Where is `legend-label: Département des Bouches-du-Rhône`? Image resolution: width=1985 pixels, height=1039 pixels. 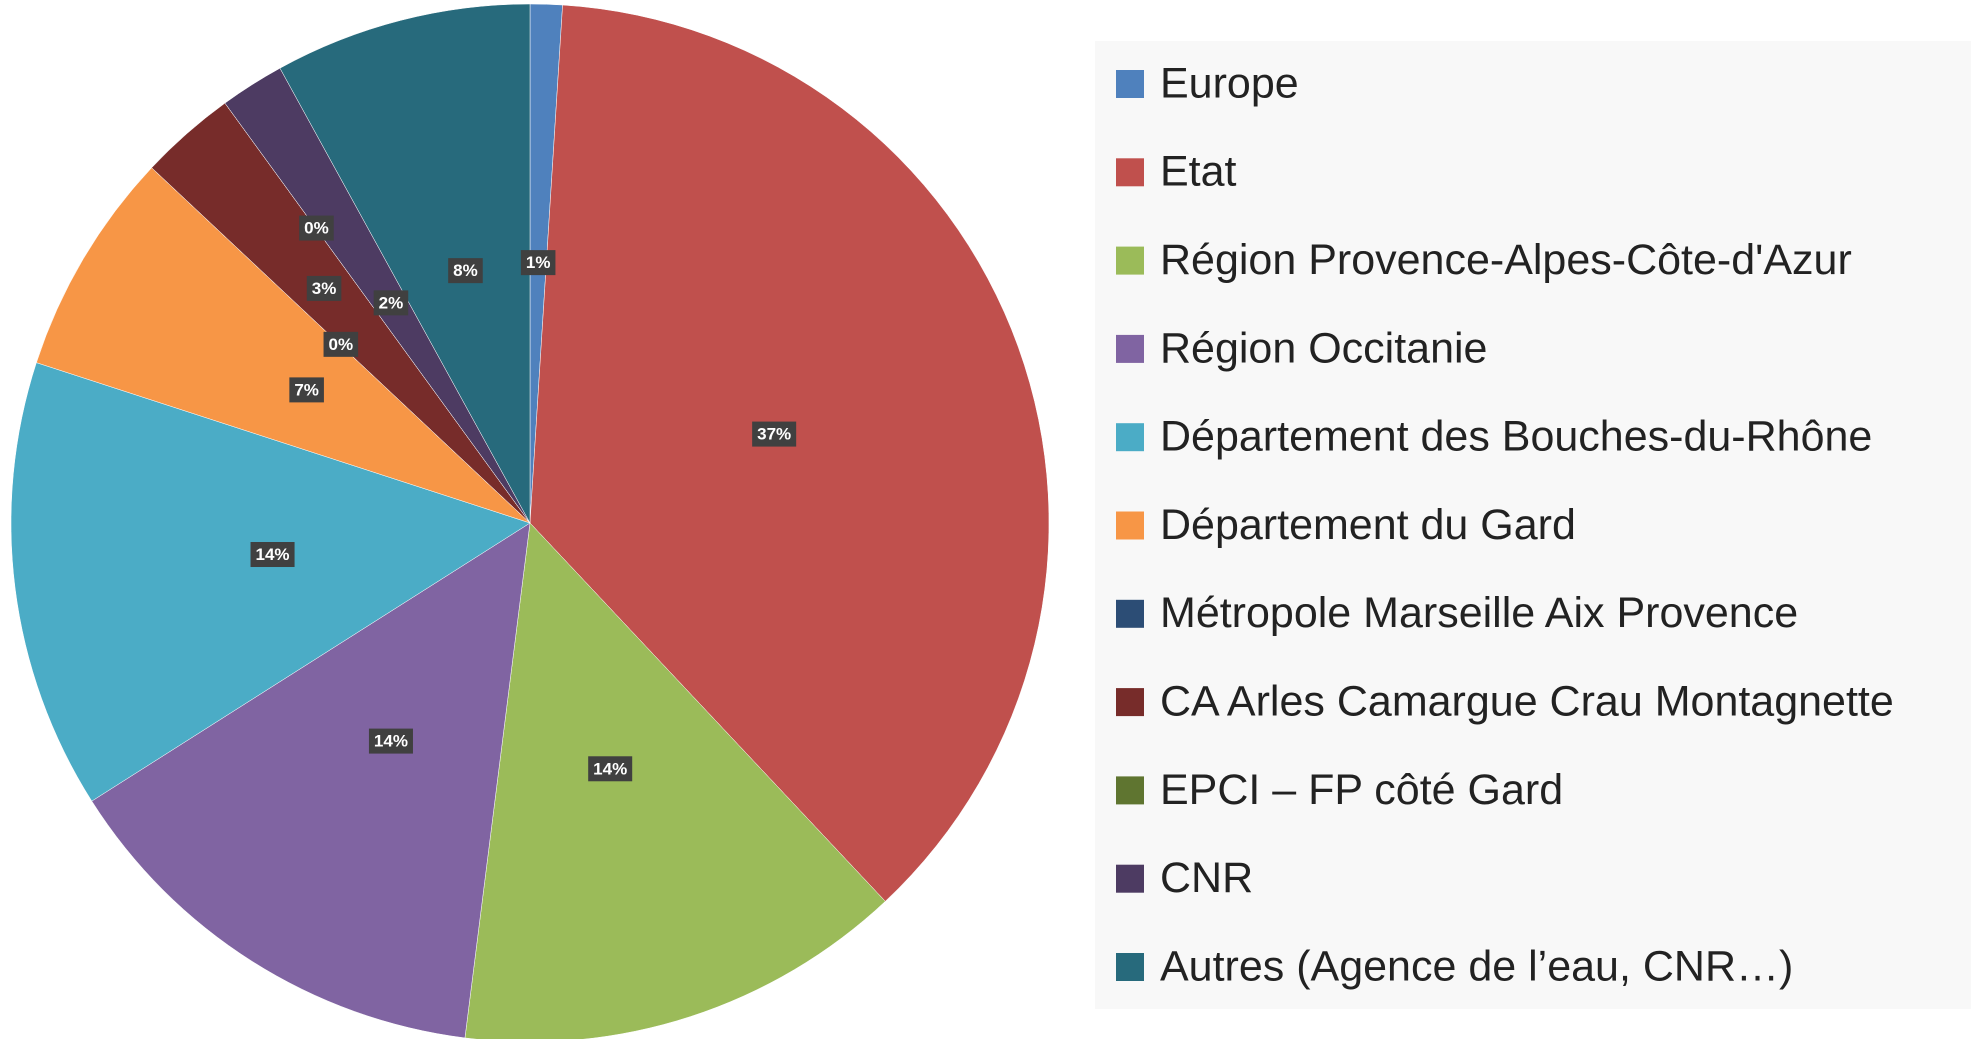
legend-label: Département des Bouches-du-Rhône is located at coordinates (1516, 437).